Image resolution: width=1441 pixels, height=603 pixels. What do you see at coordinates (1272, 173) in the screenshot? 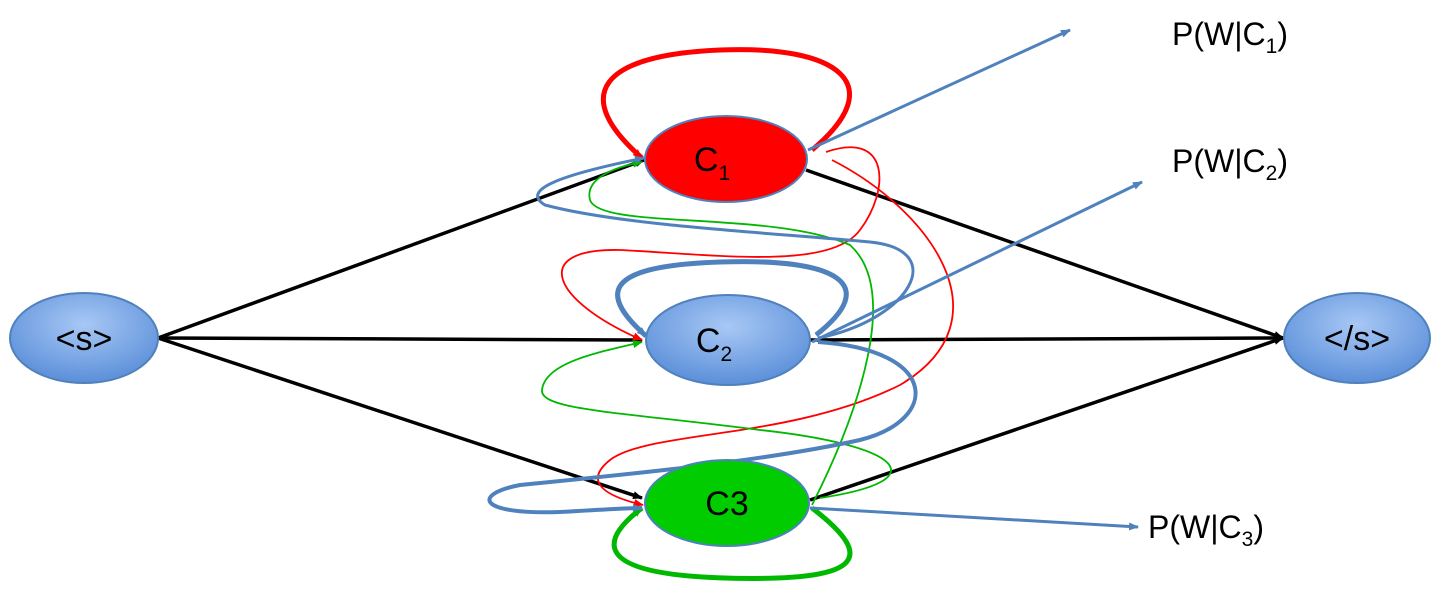
I see `emission-label-c2-sub: 2` at bounding box center [1272, 173].